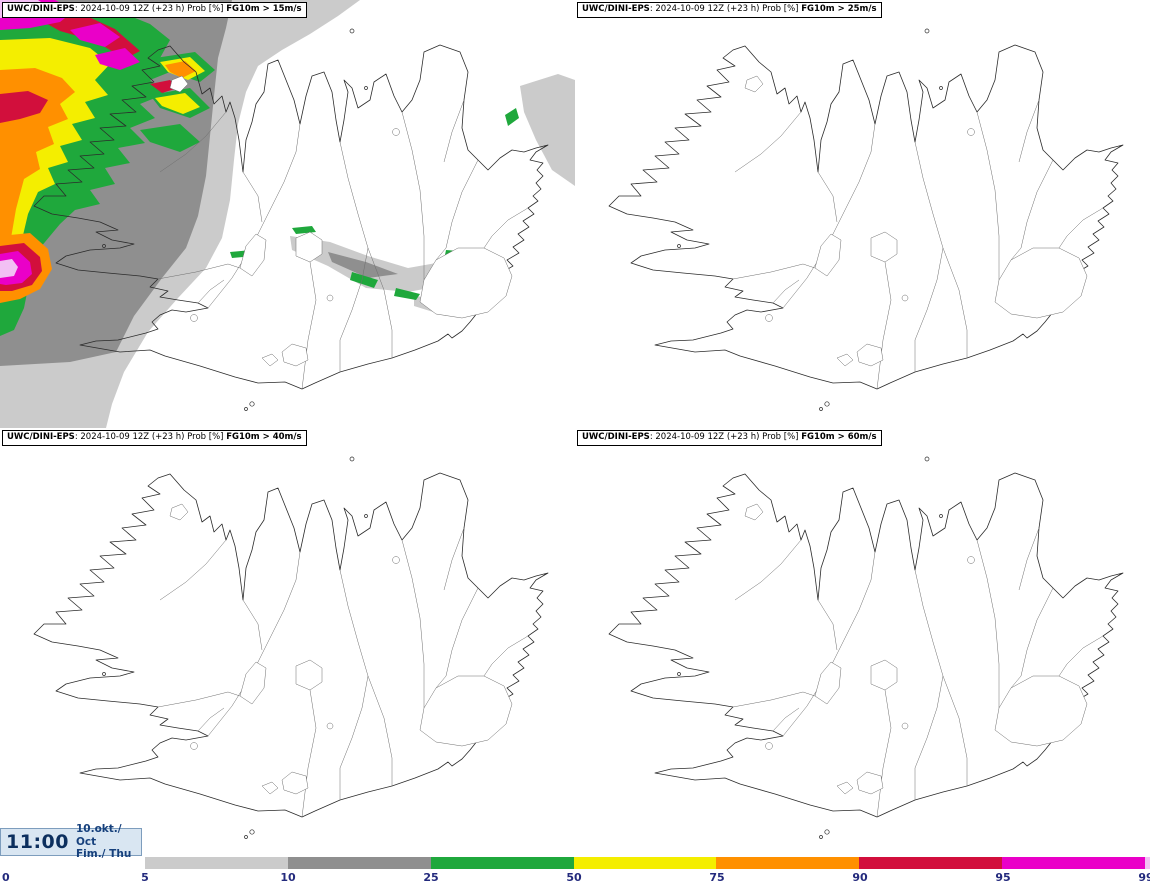  Describe the element at coordinates (860, 877) in the screenshot. I see `legend-label: 90` at that location.